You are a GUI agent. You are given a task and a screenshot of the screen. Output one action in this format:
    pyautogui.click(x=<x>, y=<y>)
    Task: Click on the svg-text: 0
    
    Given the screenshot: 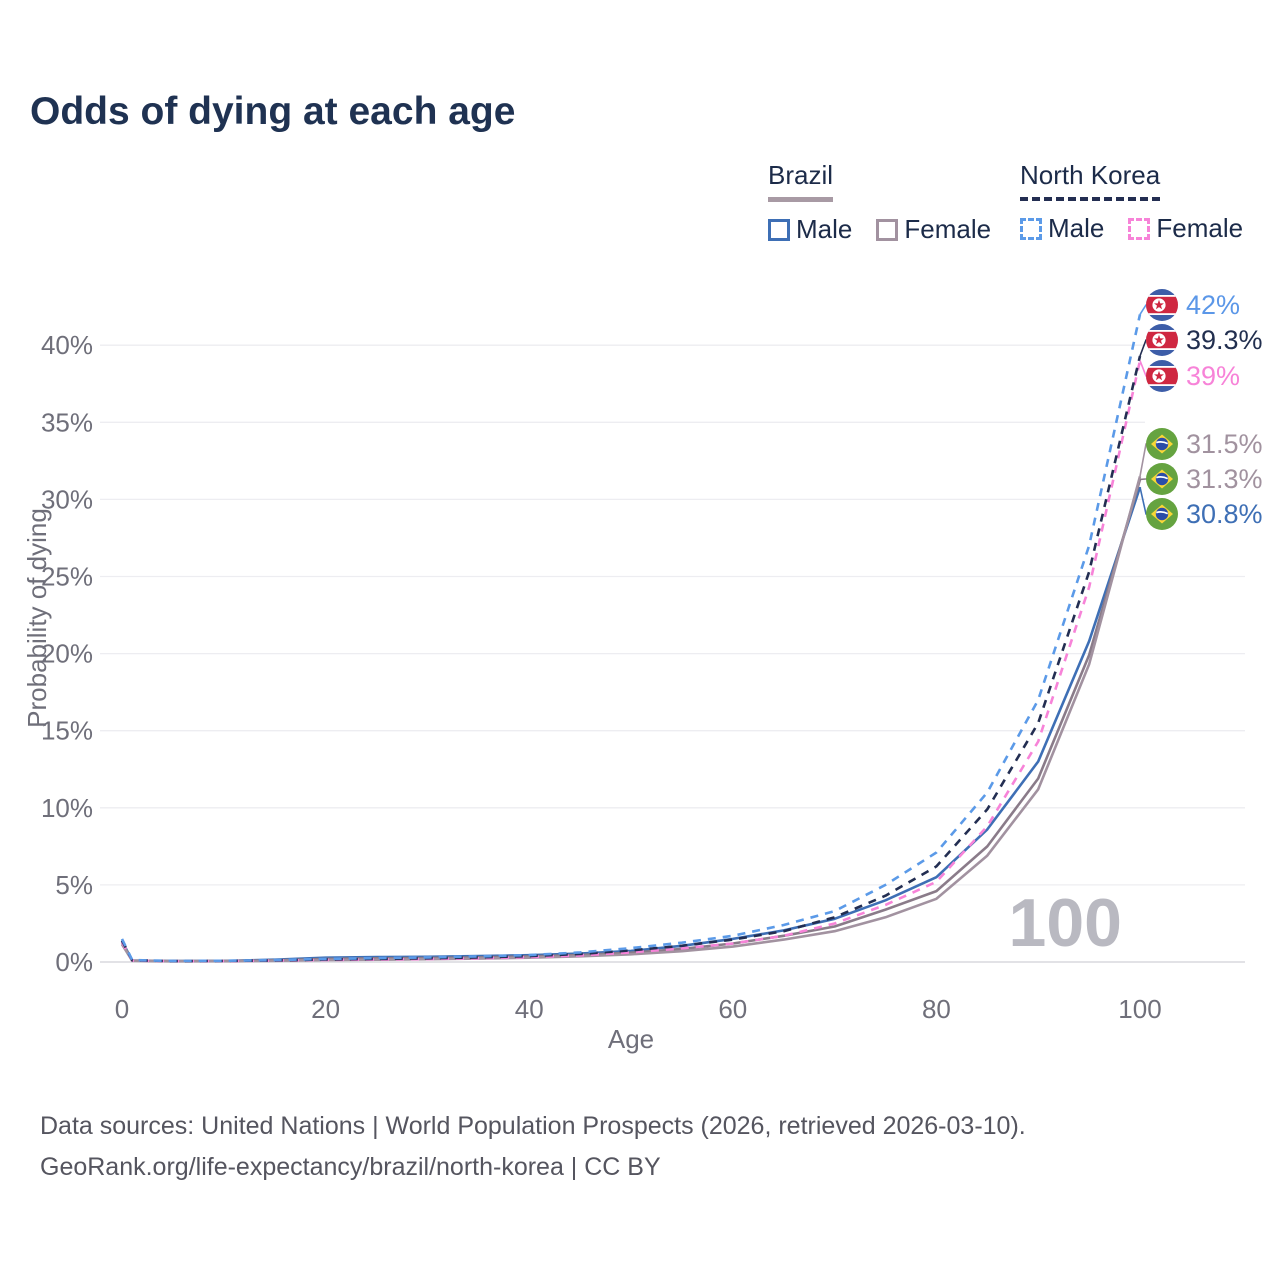 What is the action you would take?
    pyautogui.click(x=122, y=1009)
    